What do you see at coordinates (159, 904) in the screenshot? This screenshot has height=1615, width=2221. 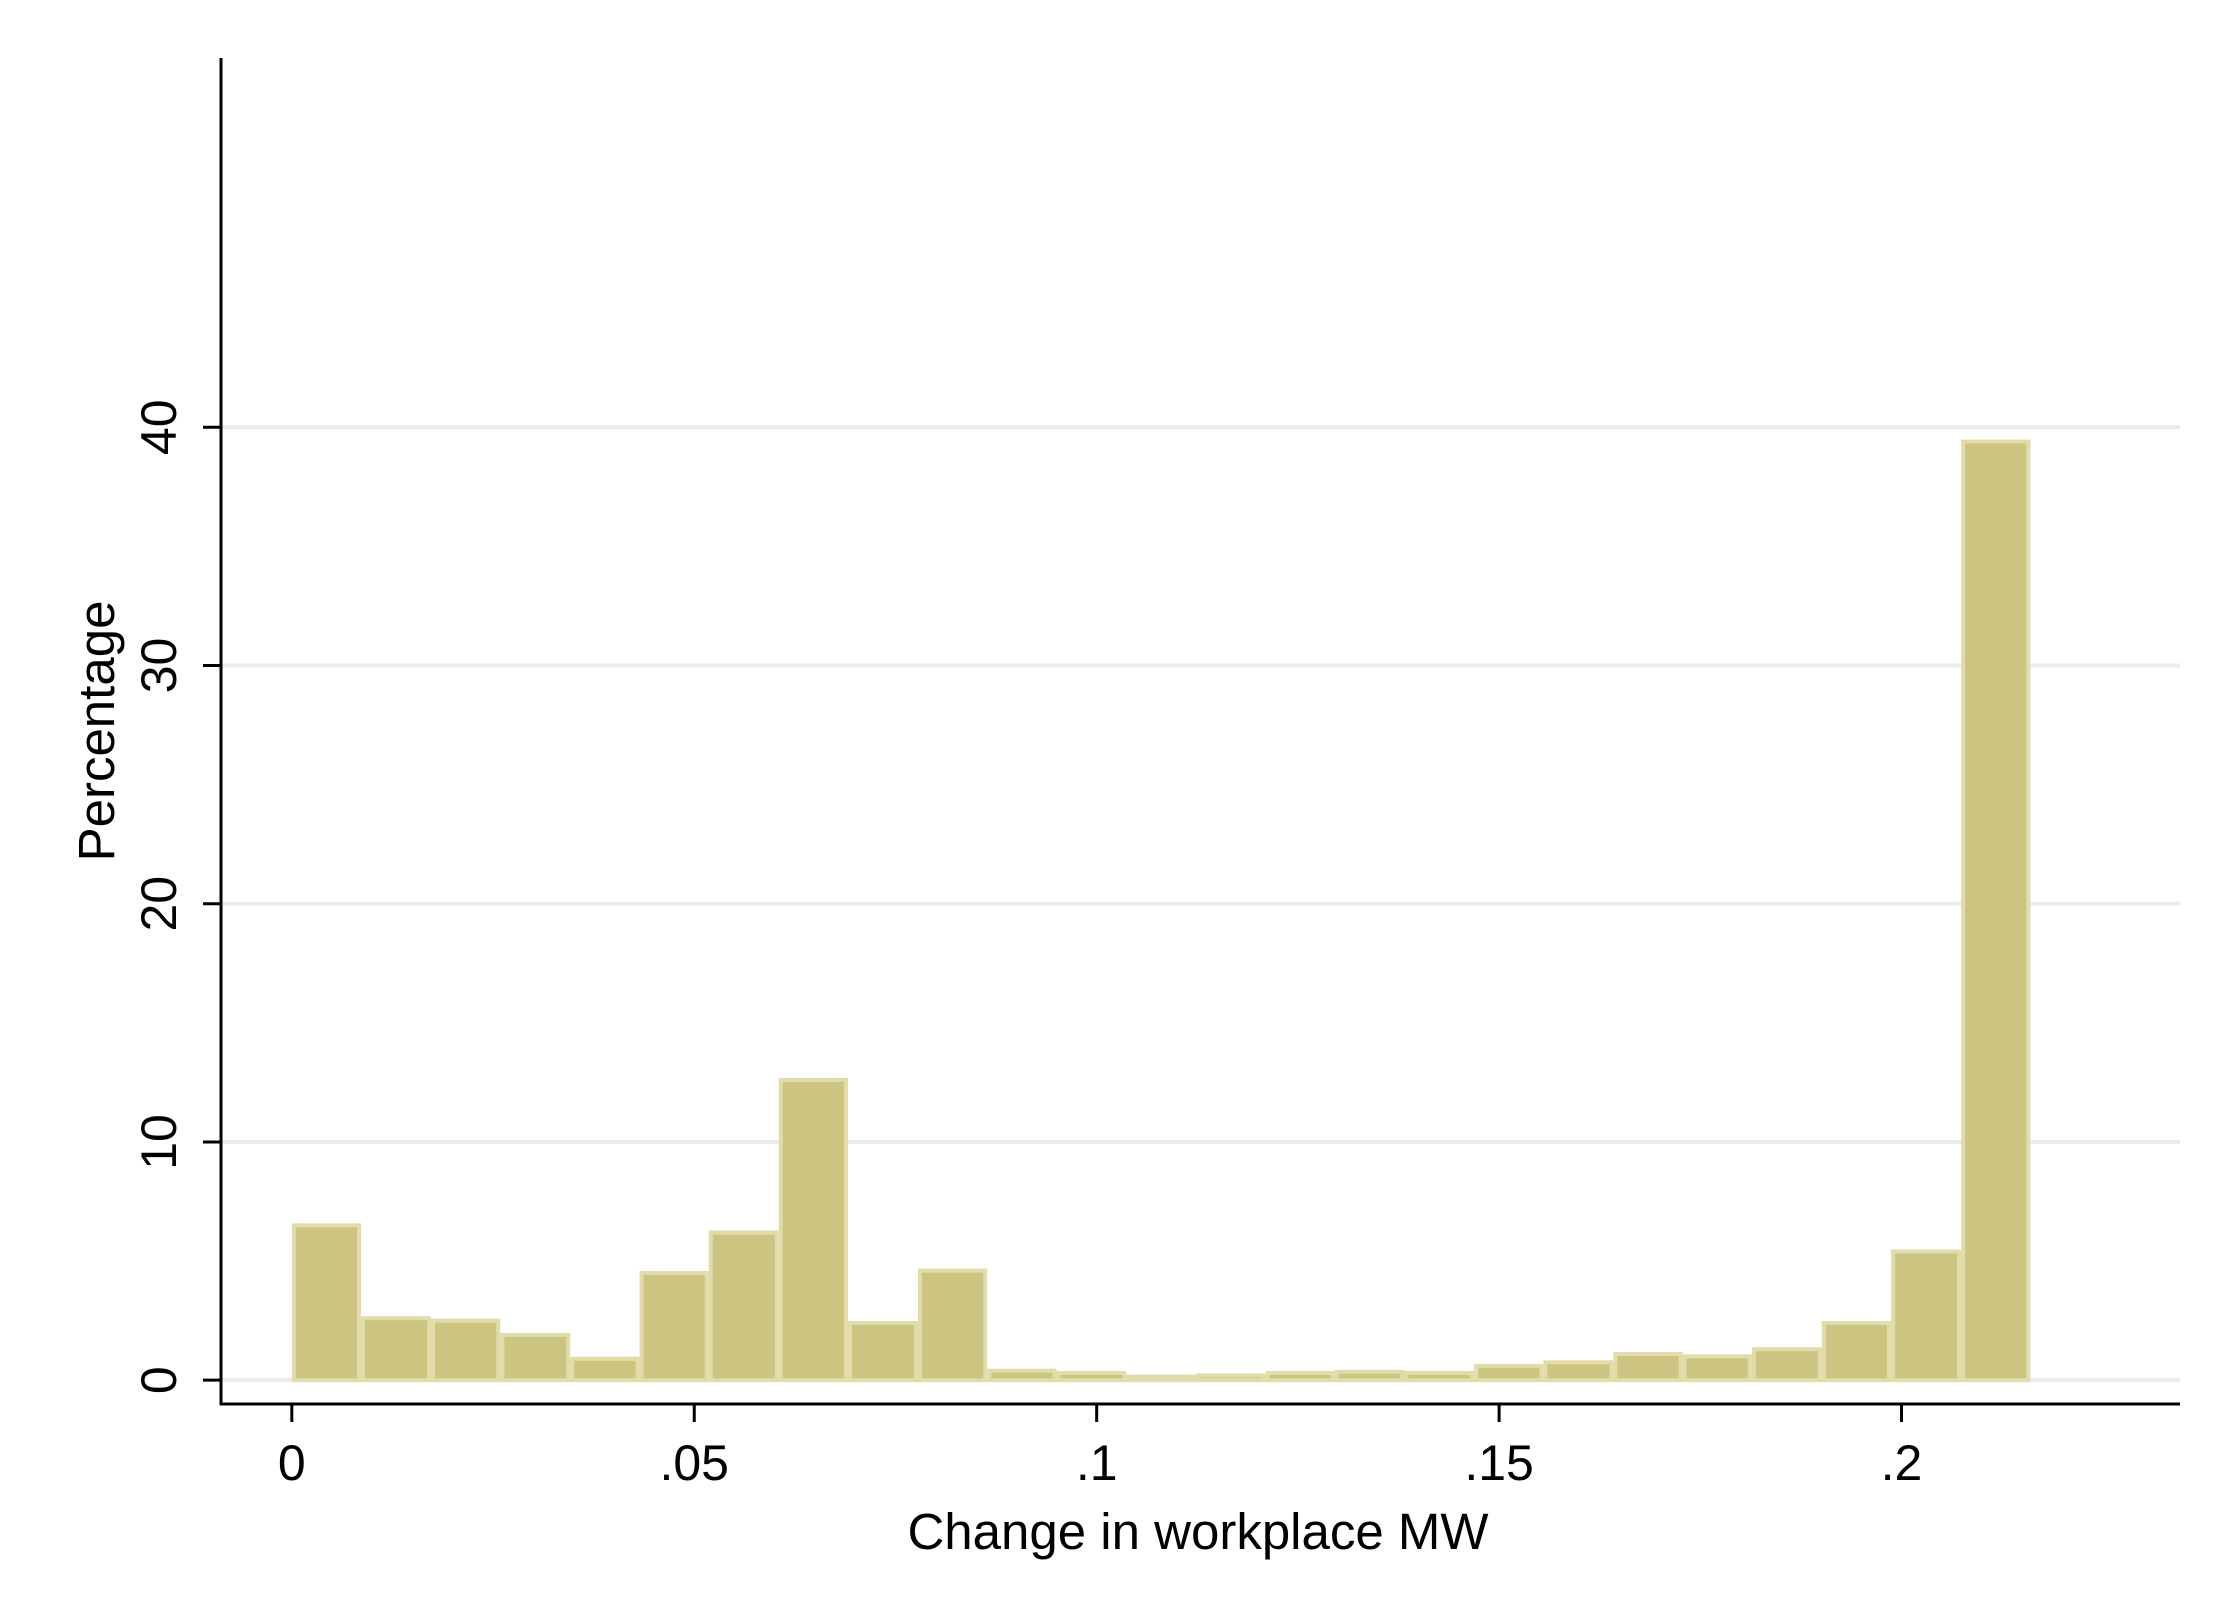 I see `y-tick-label: 20` at bounding box center [159, 904].